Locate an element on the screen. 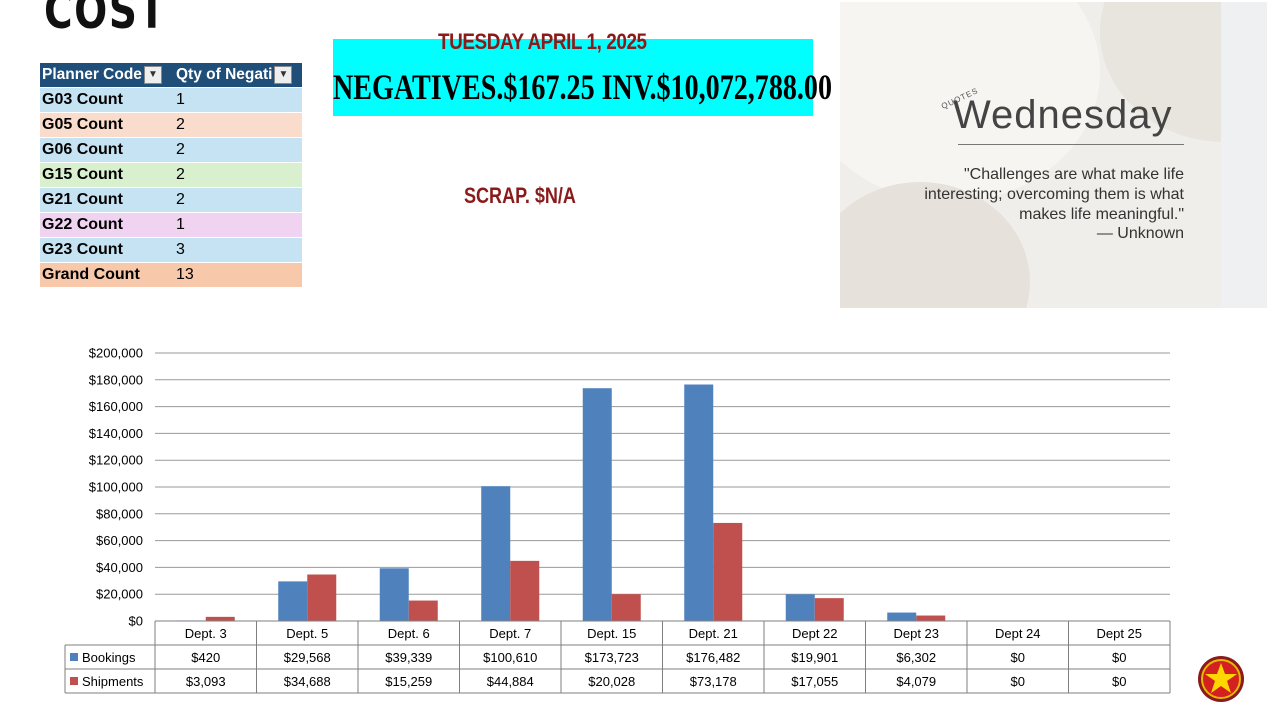 The image size is (1280, 720). planner-code-cell: G03 Count is located at coordinates (107, 100).